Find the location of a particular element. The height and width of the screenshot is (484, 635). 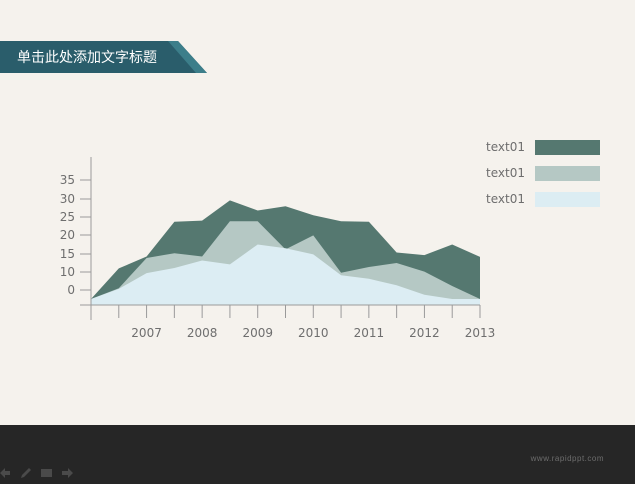

y-tick-label: 10 is located at coordinates (67, 272).